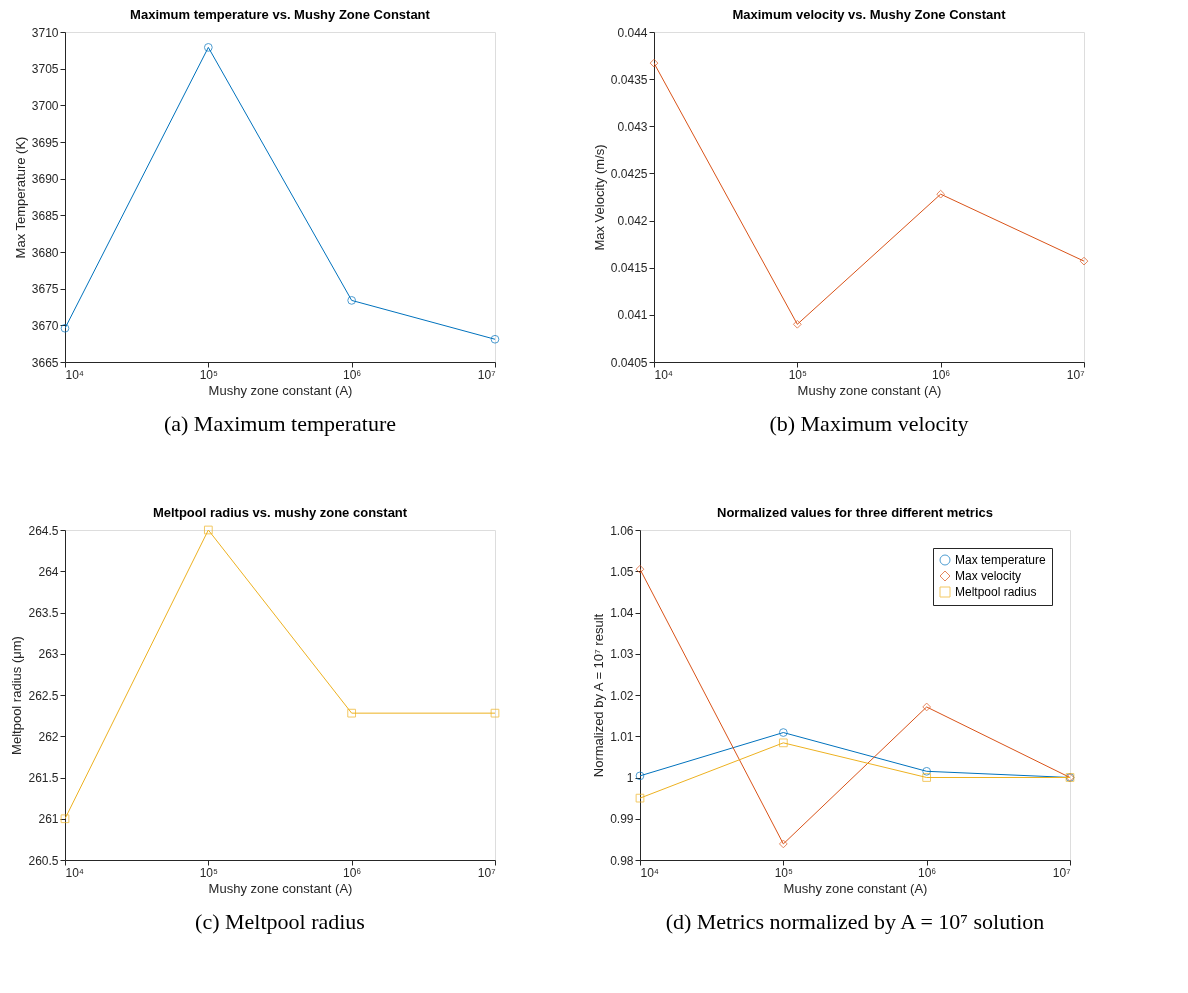  What do you see at coordinates (45, 362) in the screenshot?
I see `y-tick-label: 3665` at bounding box center [45, 362].